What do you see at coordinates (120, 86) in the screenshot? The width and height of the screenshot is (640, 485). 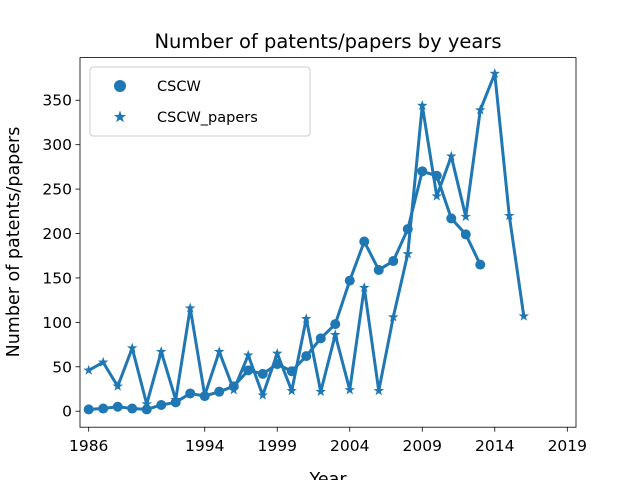 I see `legend-marker-cscw` at bounding box center [120, 86].